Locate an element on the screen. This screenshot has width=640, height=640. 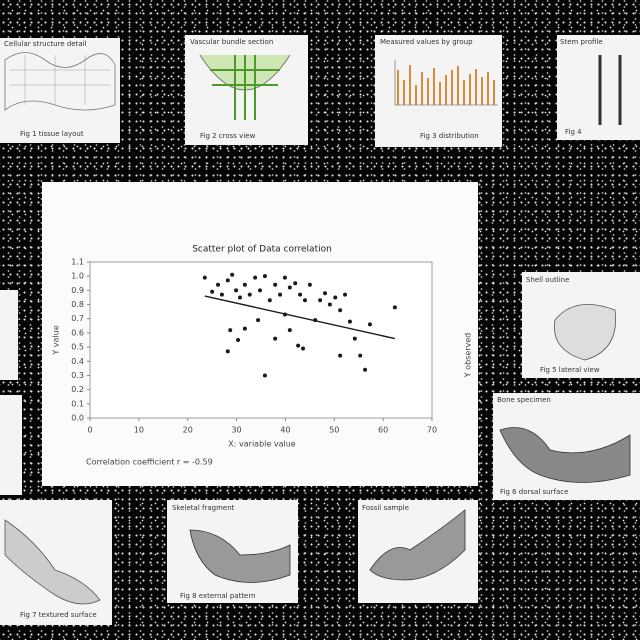
thumbnail-title: Bone specimen is located at coordinates (524, 400).